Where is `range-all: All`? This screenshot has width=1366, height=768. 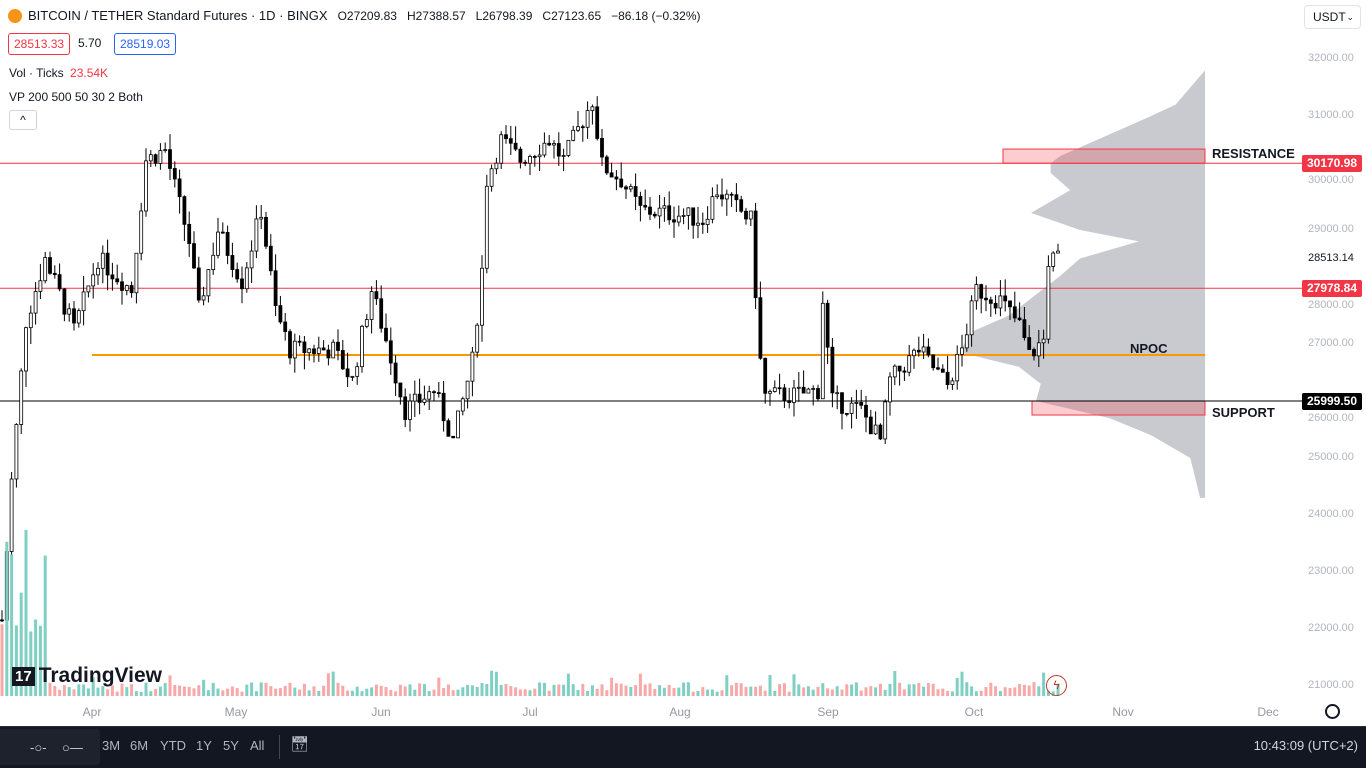 range-all: All is located at coordinates (257, 745).